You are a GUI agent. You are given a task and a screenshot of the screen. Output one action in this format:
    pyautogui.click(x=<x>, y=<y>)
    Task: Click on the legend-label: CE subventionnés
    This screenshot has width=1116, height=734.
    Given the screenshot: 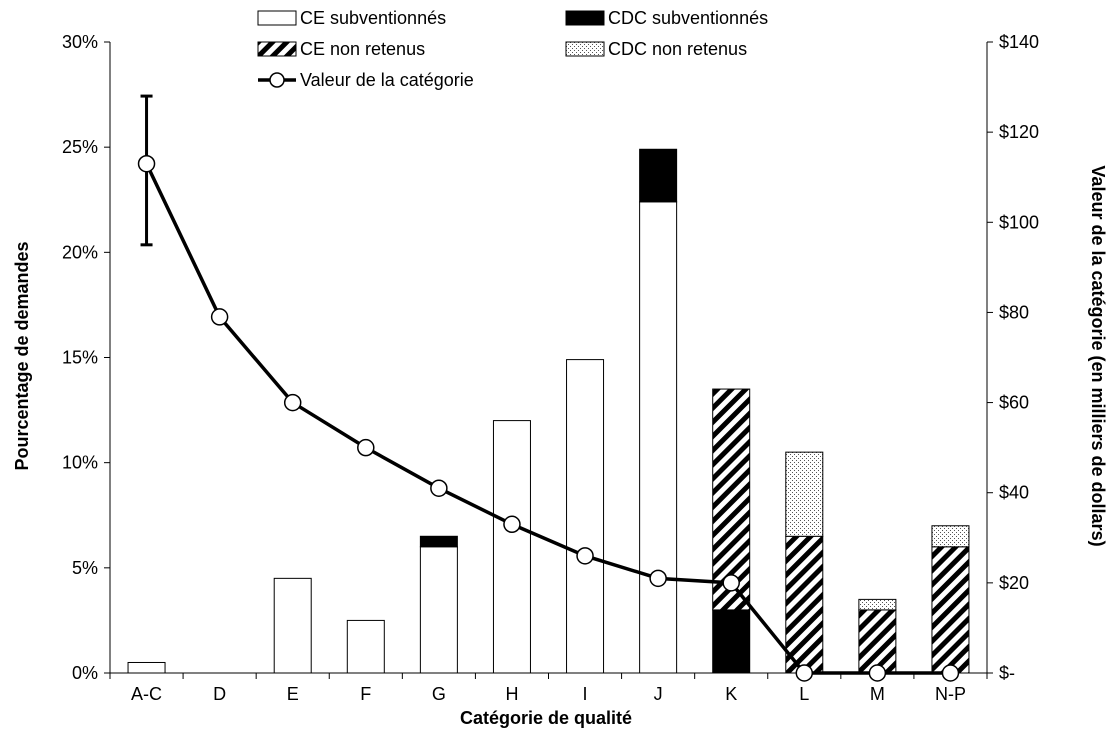 What is the action you would take?
    pyautogui.click(x=373, y=18)
    